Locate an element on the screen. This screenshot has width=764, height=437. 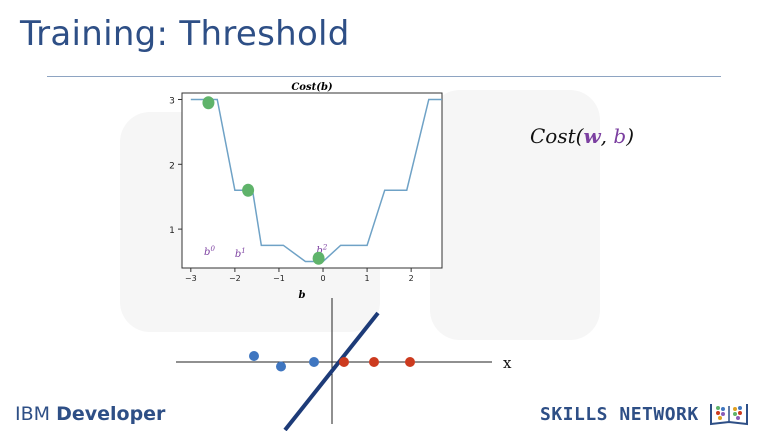
annotation-superscript: 0 is located at coordinates (212, 249).